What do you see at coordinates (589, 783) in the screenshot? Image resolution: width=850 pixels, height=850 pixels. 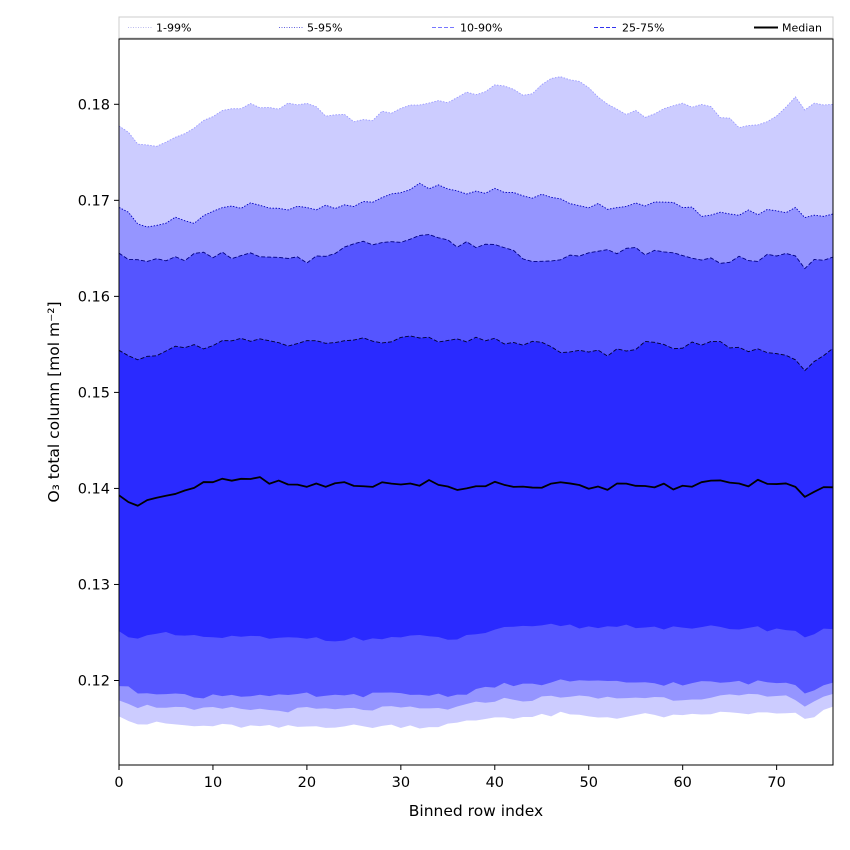 I see `x-tick-label-50: 50` at bounding box center [589, 783].